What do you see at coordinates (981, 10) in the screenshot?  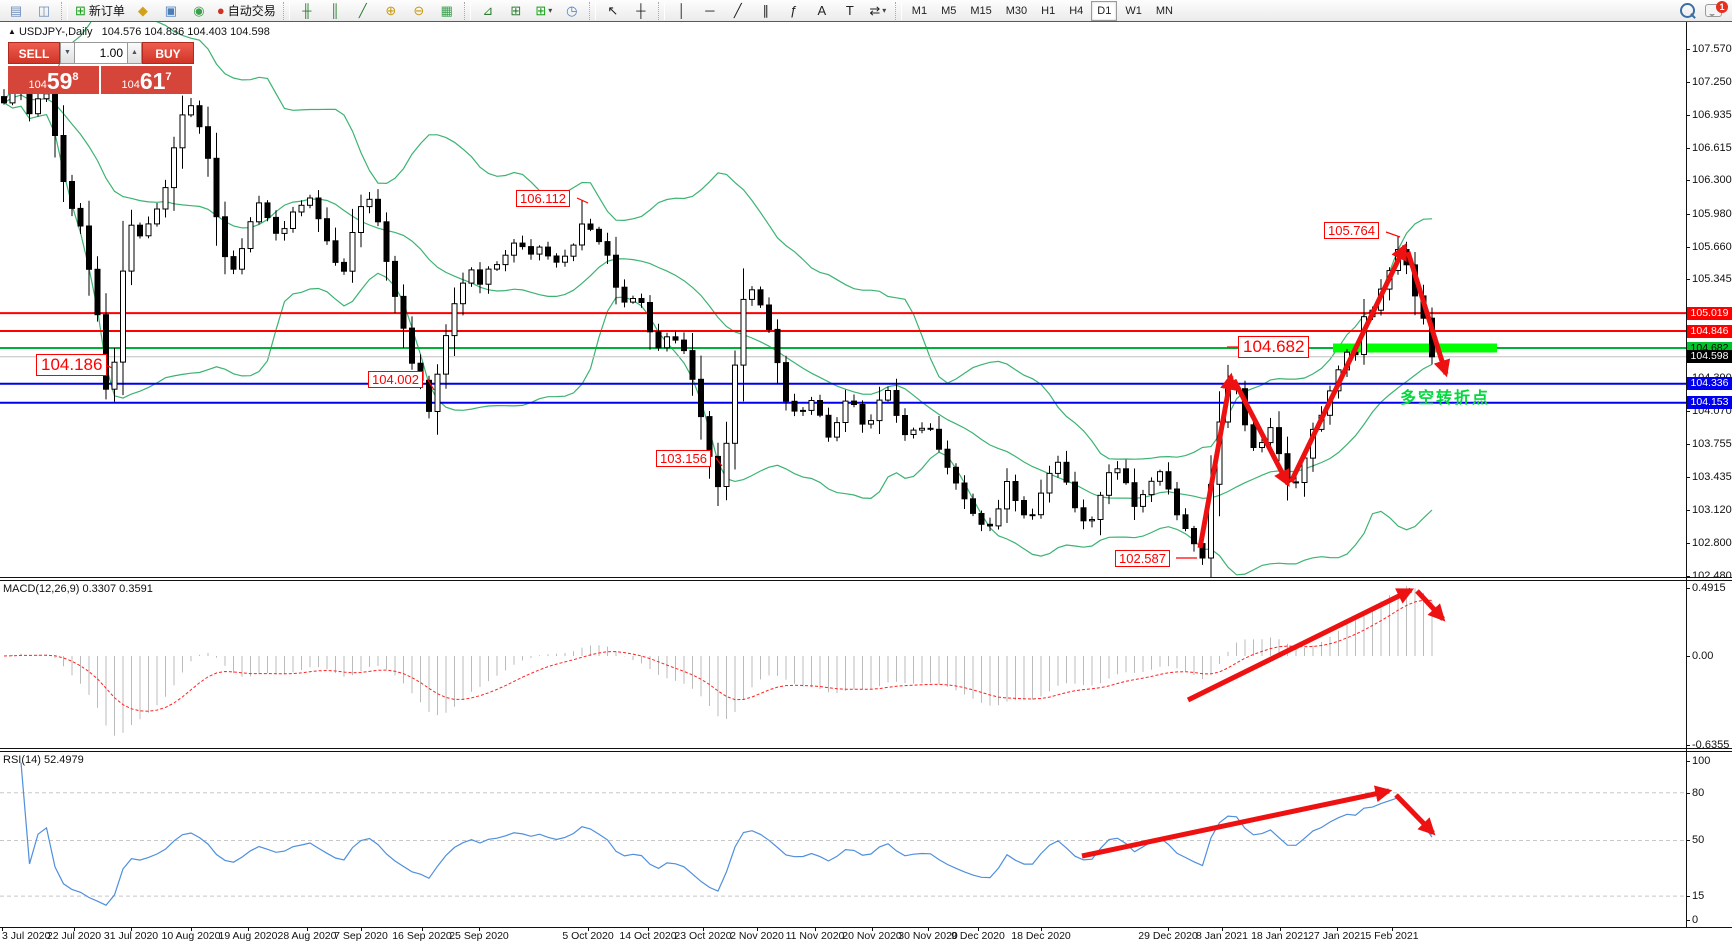 I see `timeframe-m15-button: M15` at bounding box center [981, 10].